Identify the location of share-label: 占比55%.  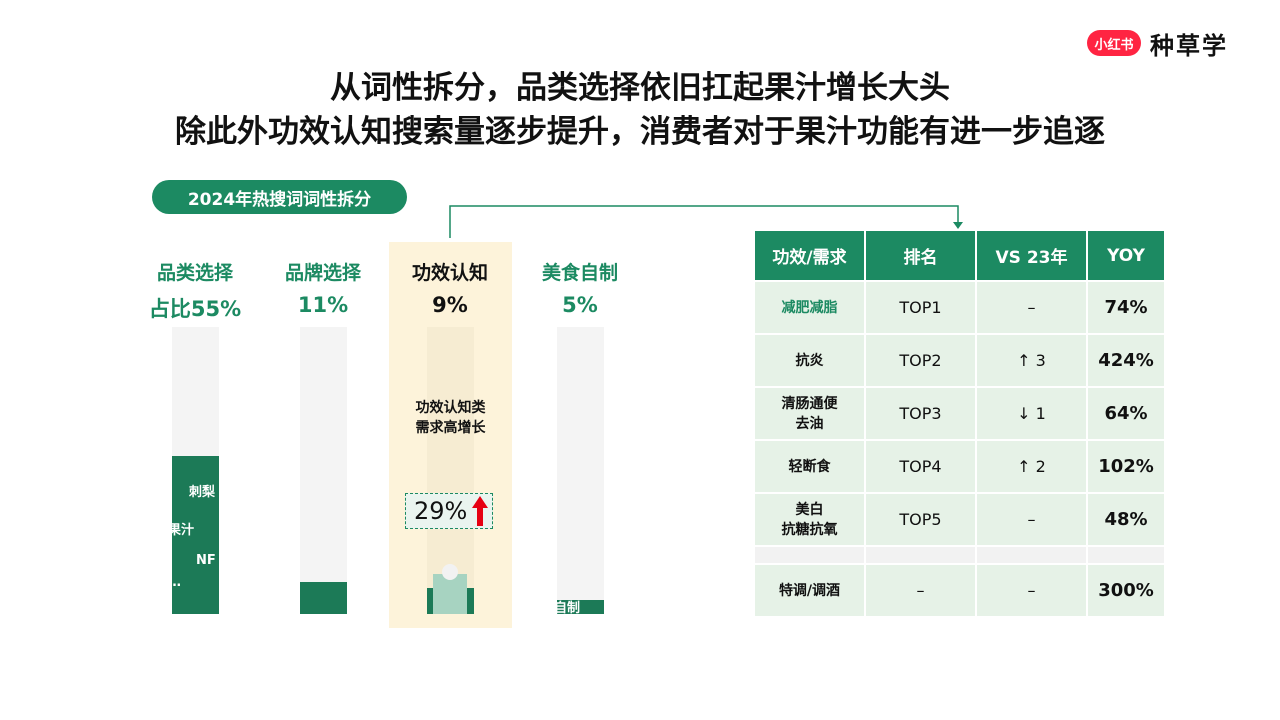
(195, 309).